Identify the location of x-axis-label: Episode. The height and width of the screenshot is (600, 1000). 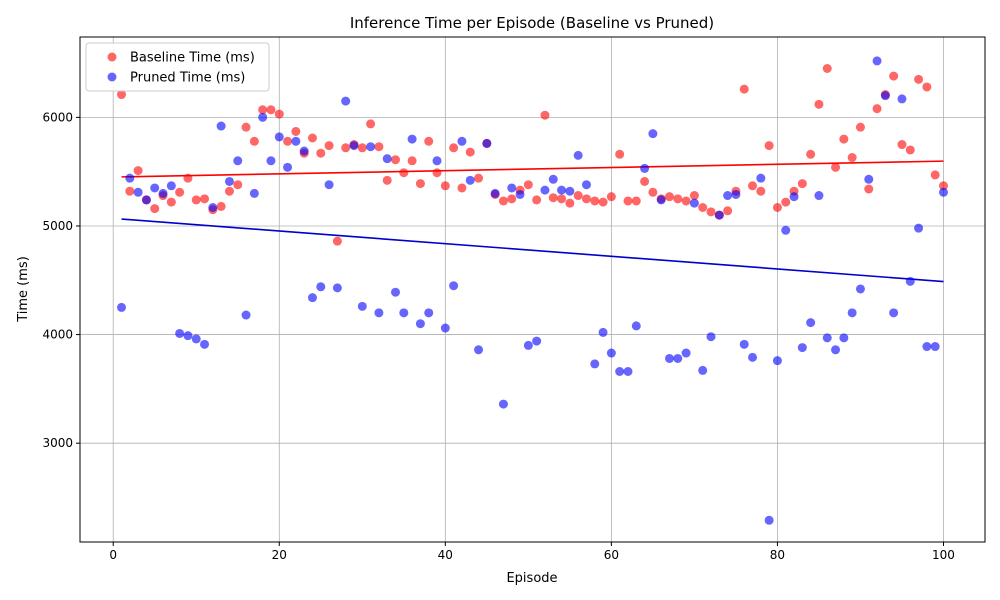
(531, 578).